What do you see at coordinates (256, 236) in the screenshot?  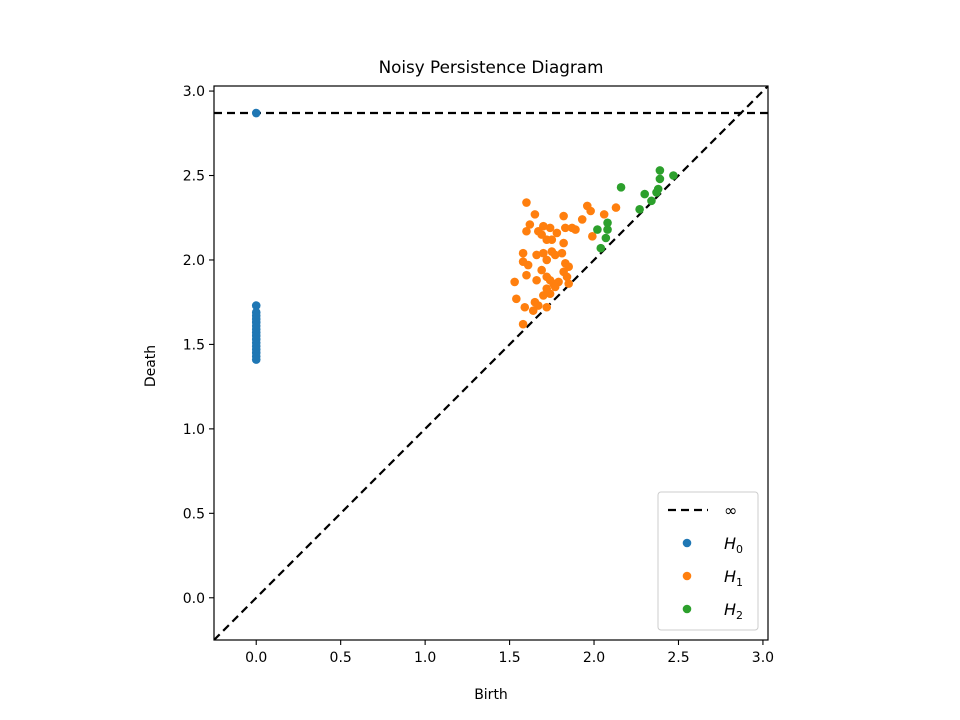 I see `series-h0` at bounding box center [256, 236].